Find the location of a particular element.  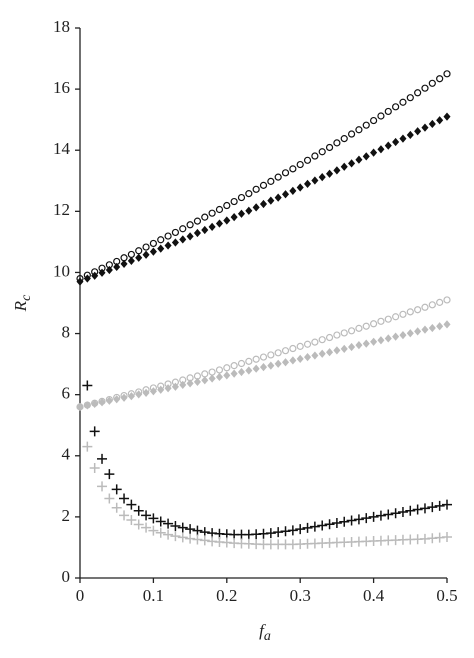

y-tick-label: 2 is located at coordinates (66, 515).